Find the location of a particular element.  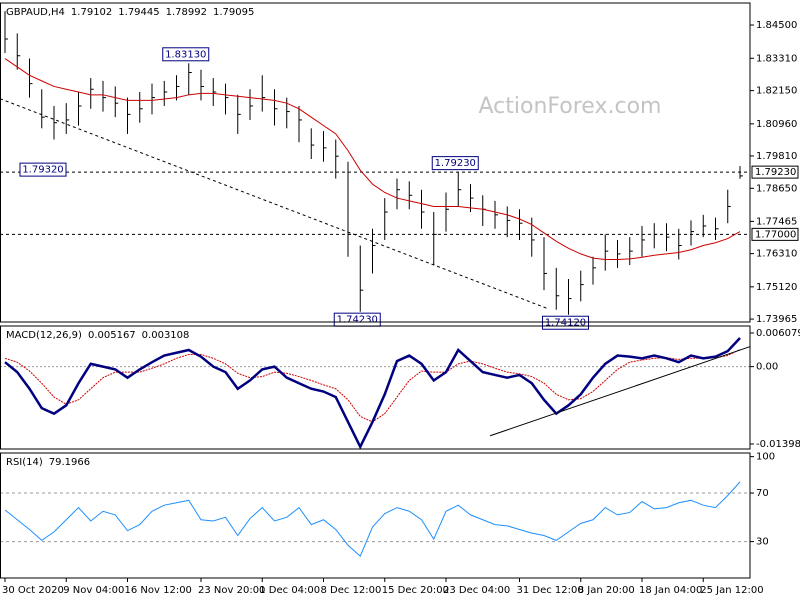

annotation-label: 1.79230 is located at coordinates (455, 163).